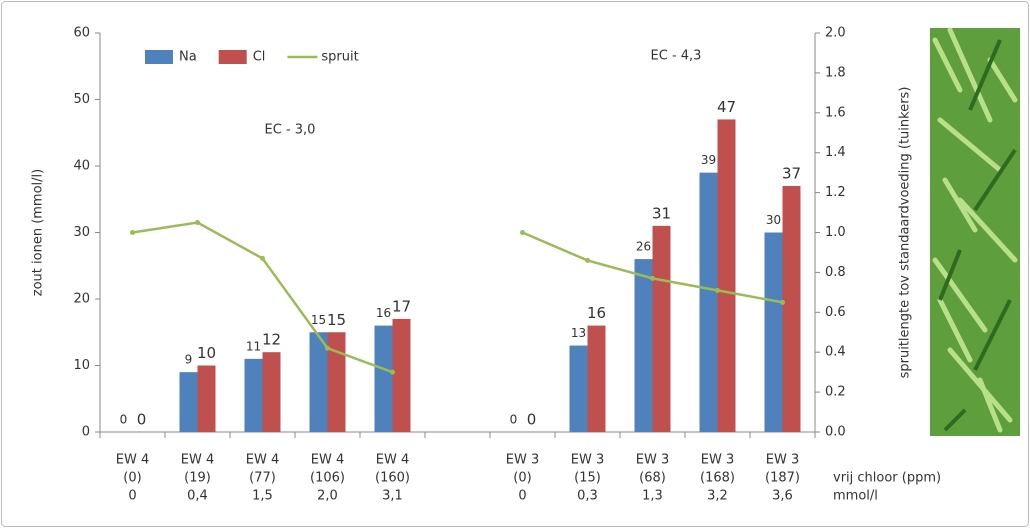 This screenshot has height=528, width=1030. What do you see at coordinates (262, 496) in the screenshot?
I see `x-tick-label: 1,5` at bounding box center [262, 496].